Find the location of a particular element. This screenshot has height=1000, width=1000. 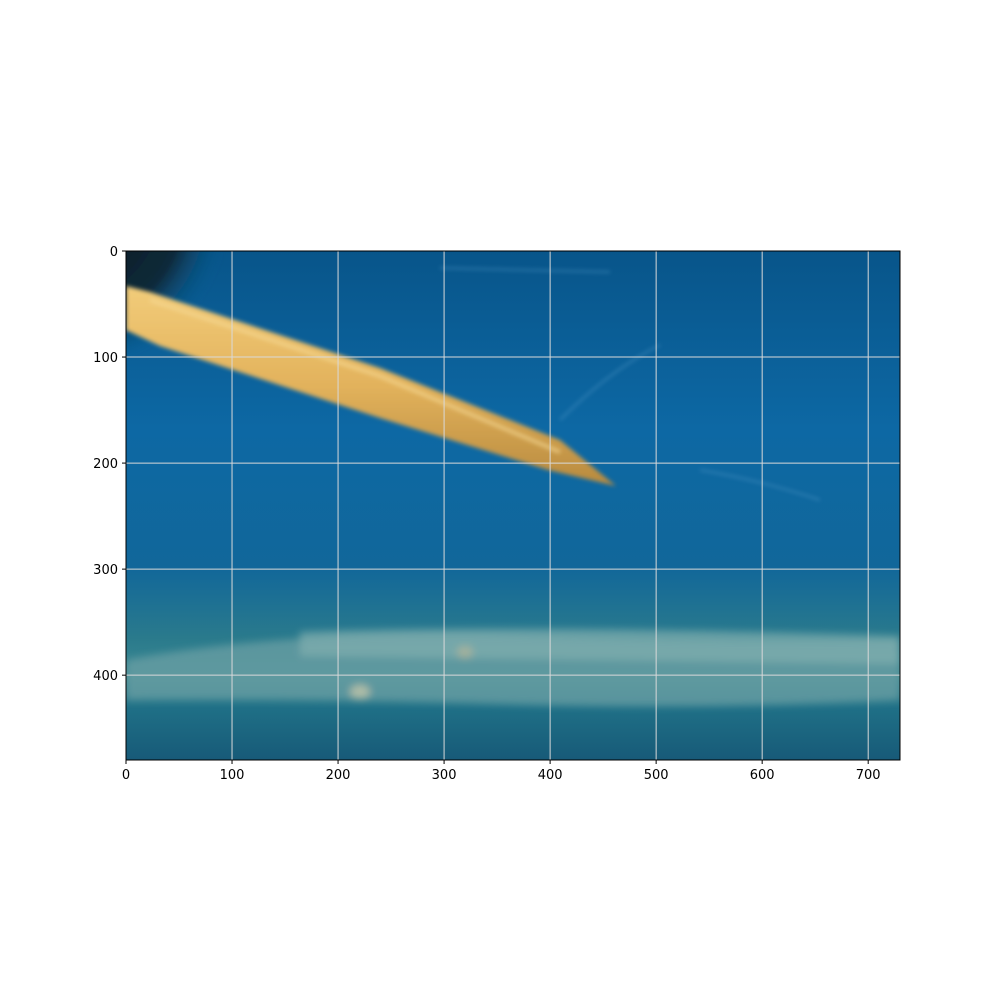

y-tick-label: 100 is located at coordinates (105, 358).